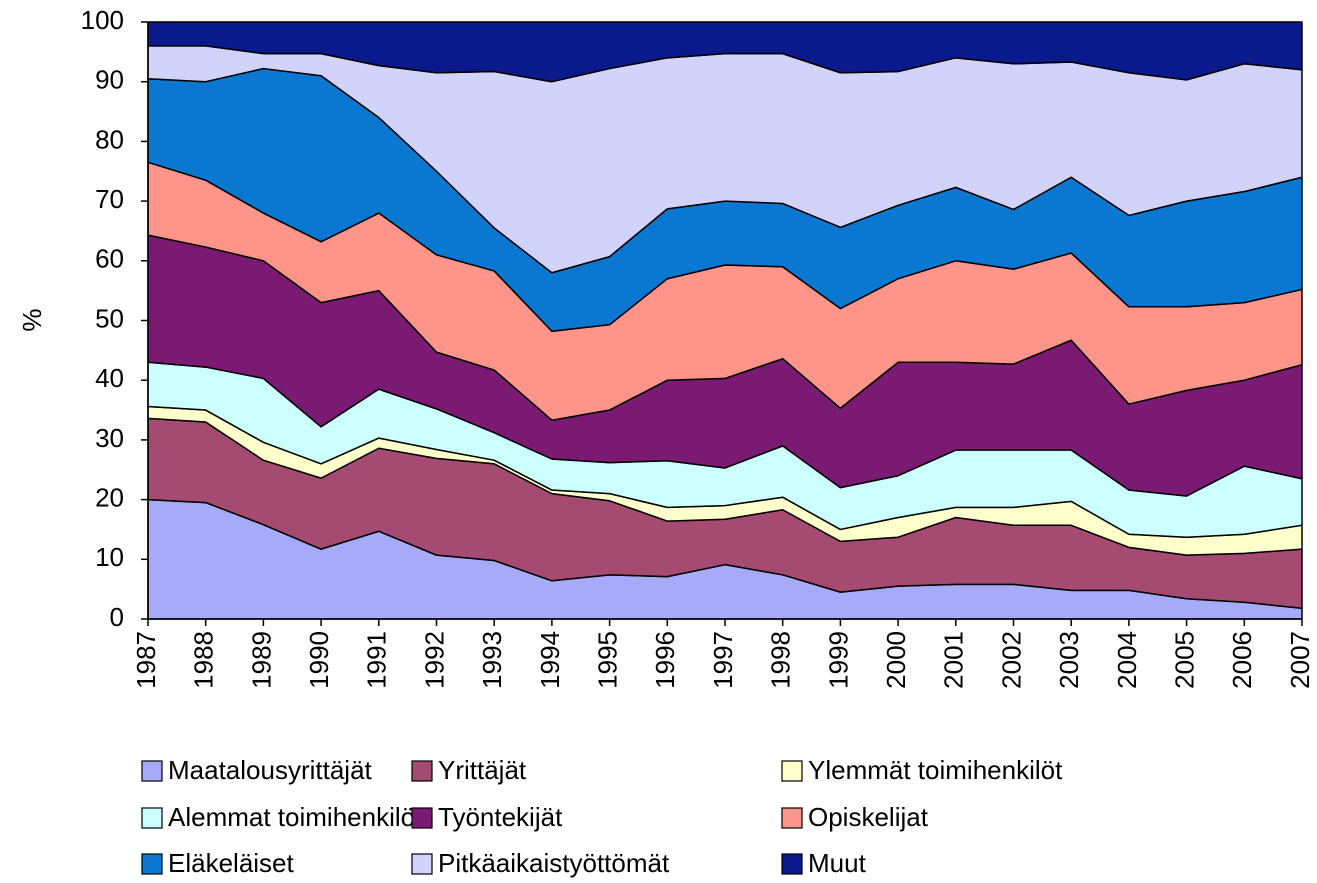 The height and width of the screenshot is (883, 1317). What do you see at coordinates (935, 770) in the screenshot?
I see `legend-label: Ylemmät toimihenkilöt` at bounding box center [935, 770].